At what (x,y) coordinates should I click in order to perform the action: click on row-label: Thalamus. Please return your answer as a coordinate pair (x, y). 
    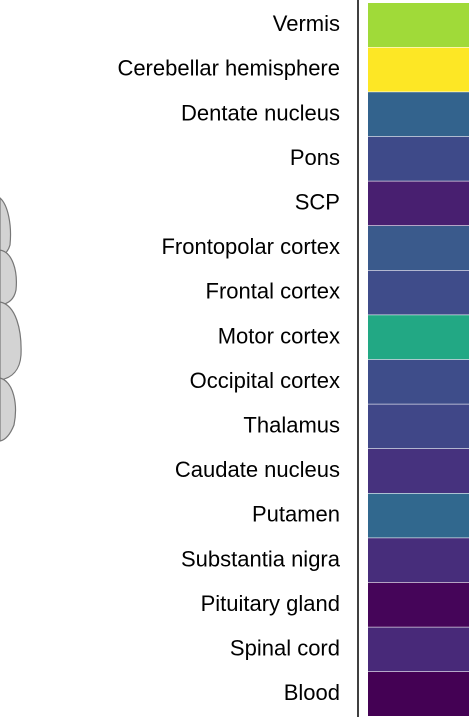
    Looking at the image, I should click on (291, 425).